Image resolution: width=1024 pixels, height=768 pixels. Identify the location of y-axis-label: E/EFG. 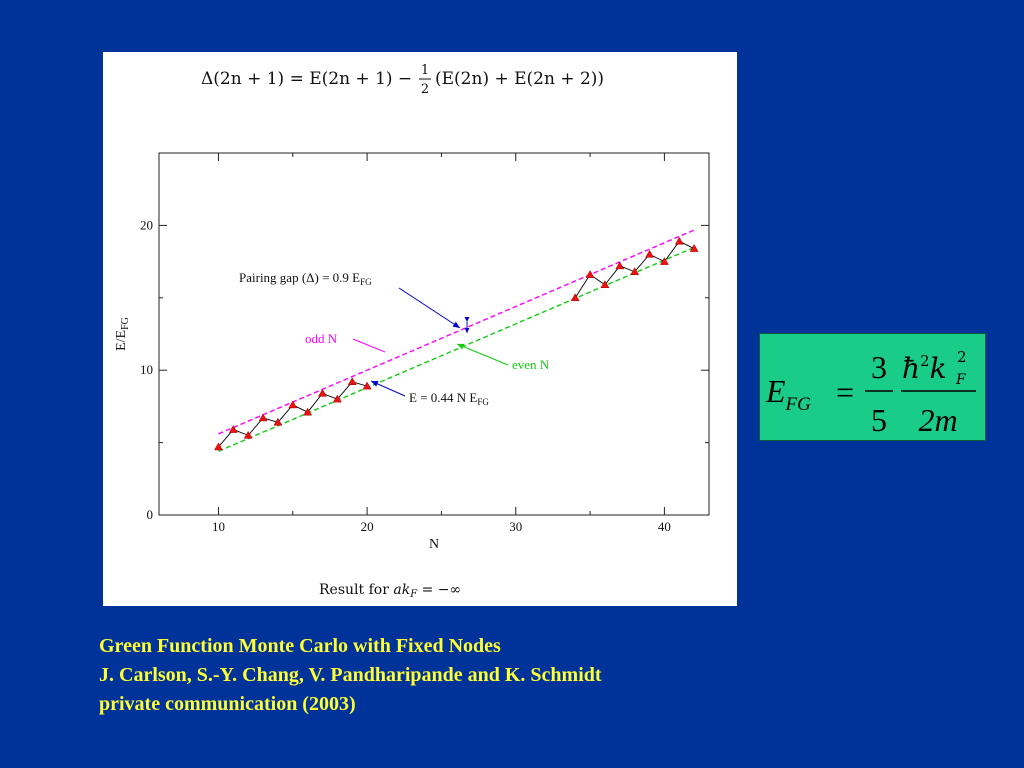
(122, 334).